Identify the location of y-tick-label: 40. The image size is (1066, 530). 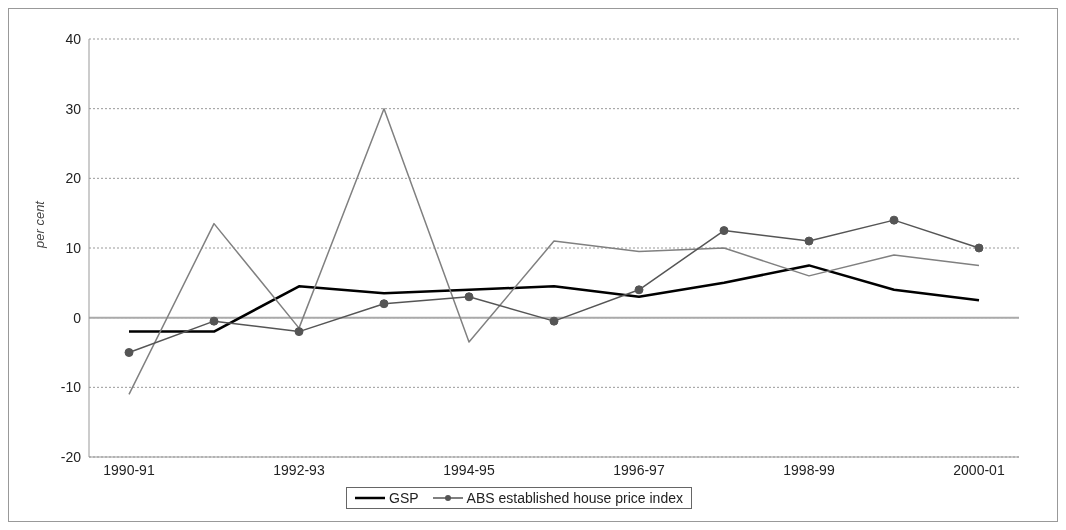
(73, 38).